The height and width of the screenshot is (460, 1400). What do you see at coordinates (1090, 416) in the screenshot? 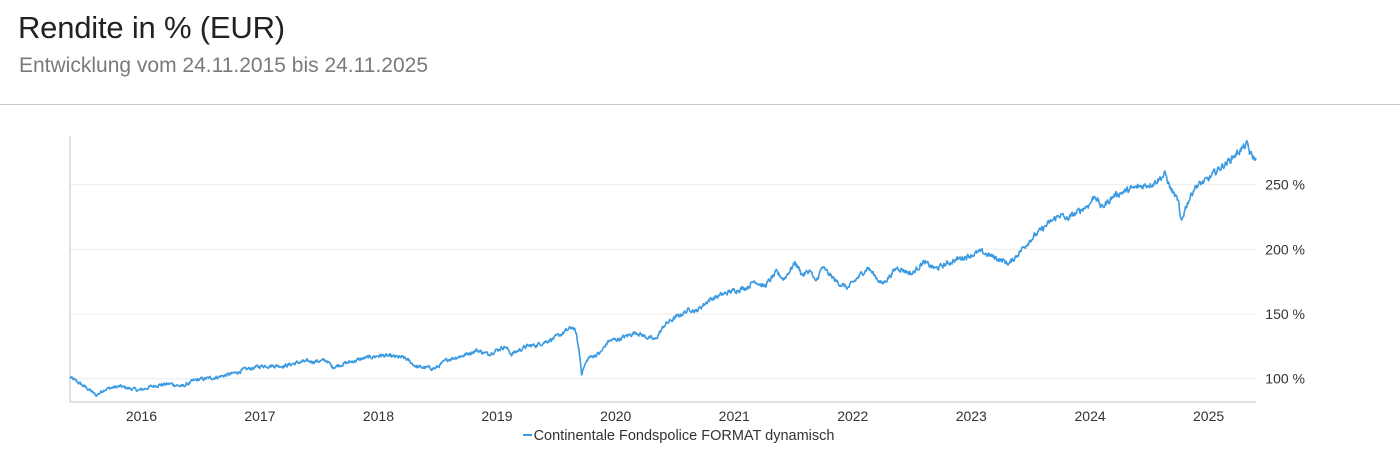
I see `x-tick-label: 2024` at bounding box center [1090, 416].